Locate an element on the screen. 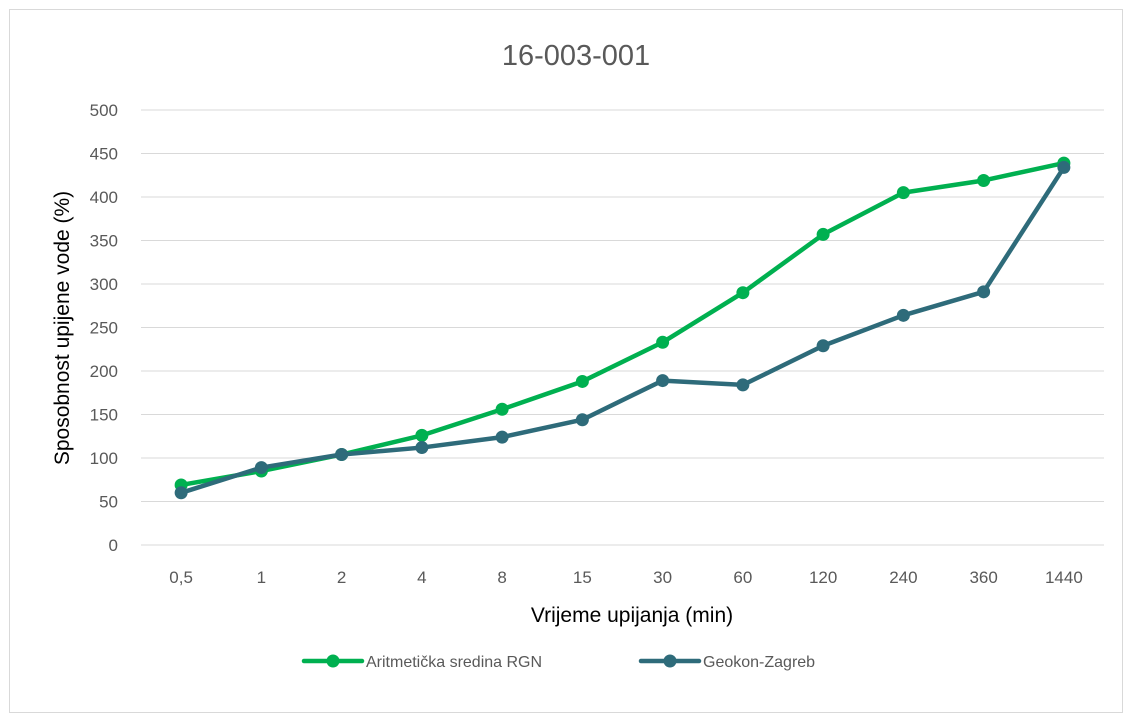 Image resolution: width=1133 pixels, height=722 pixels. x-tick-label: 0,5 is located at coordinates (181, 577).